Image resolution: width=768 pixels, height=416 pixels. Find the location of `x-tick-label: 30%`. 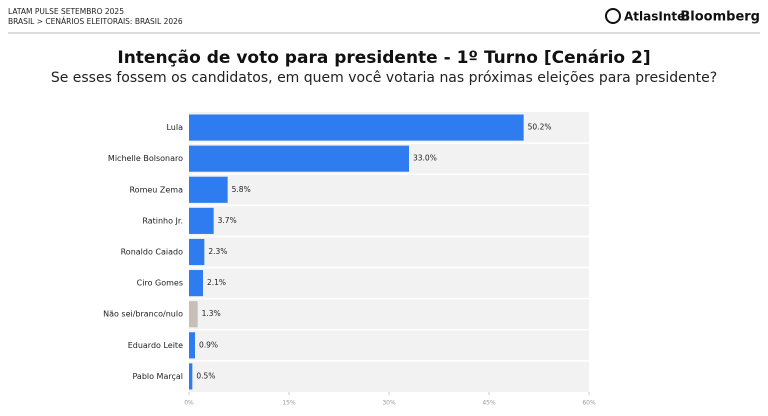

x-tick-label: 30% is located at coordinates (389, 403).